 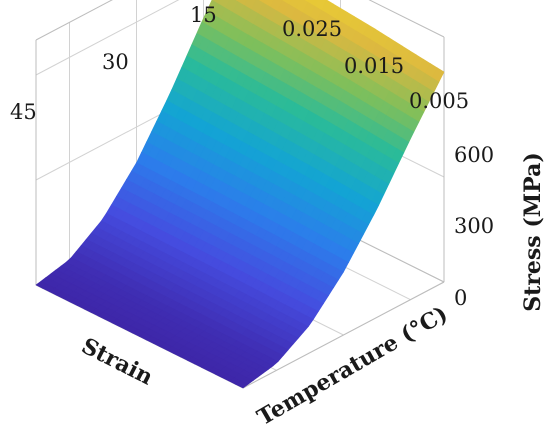 What do you see at coordinates (203, 15) in the screenshot?
I see `temperature-tick-15: 15` at bounding box center [203, 15].